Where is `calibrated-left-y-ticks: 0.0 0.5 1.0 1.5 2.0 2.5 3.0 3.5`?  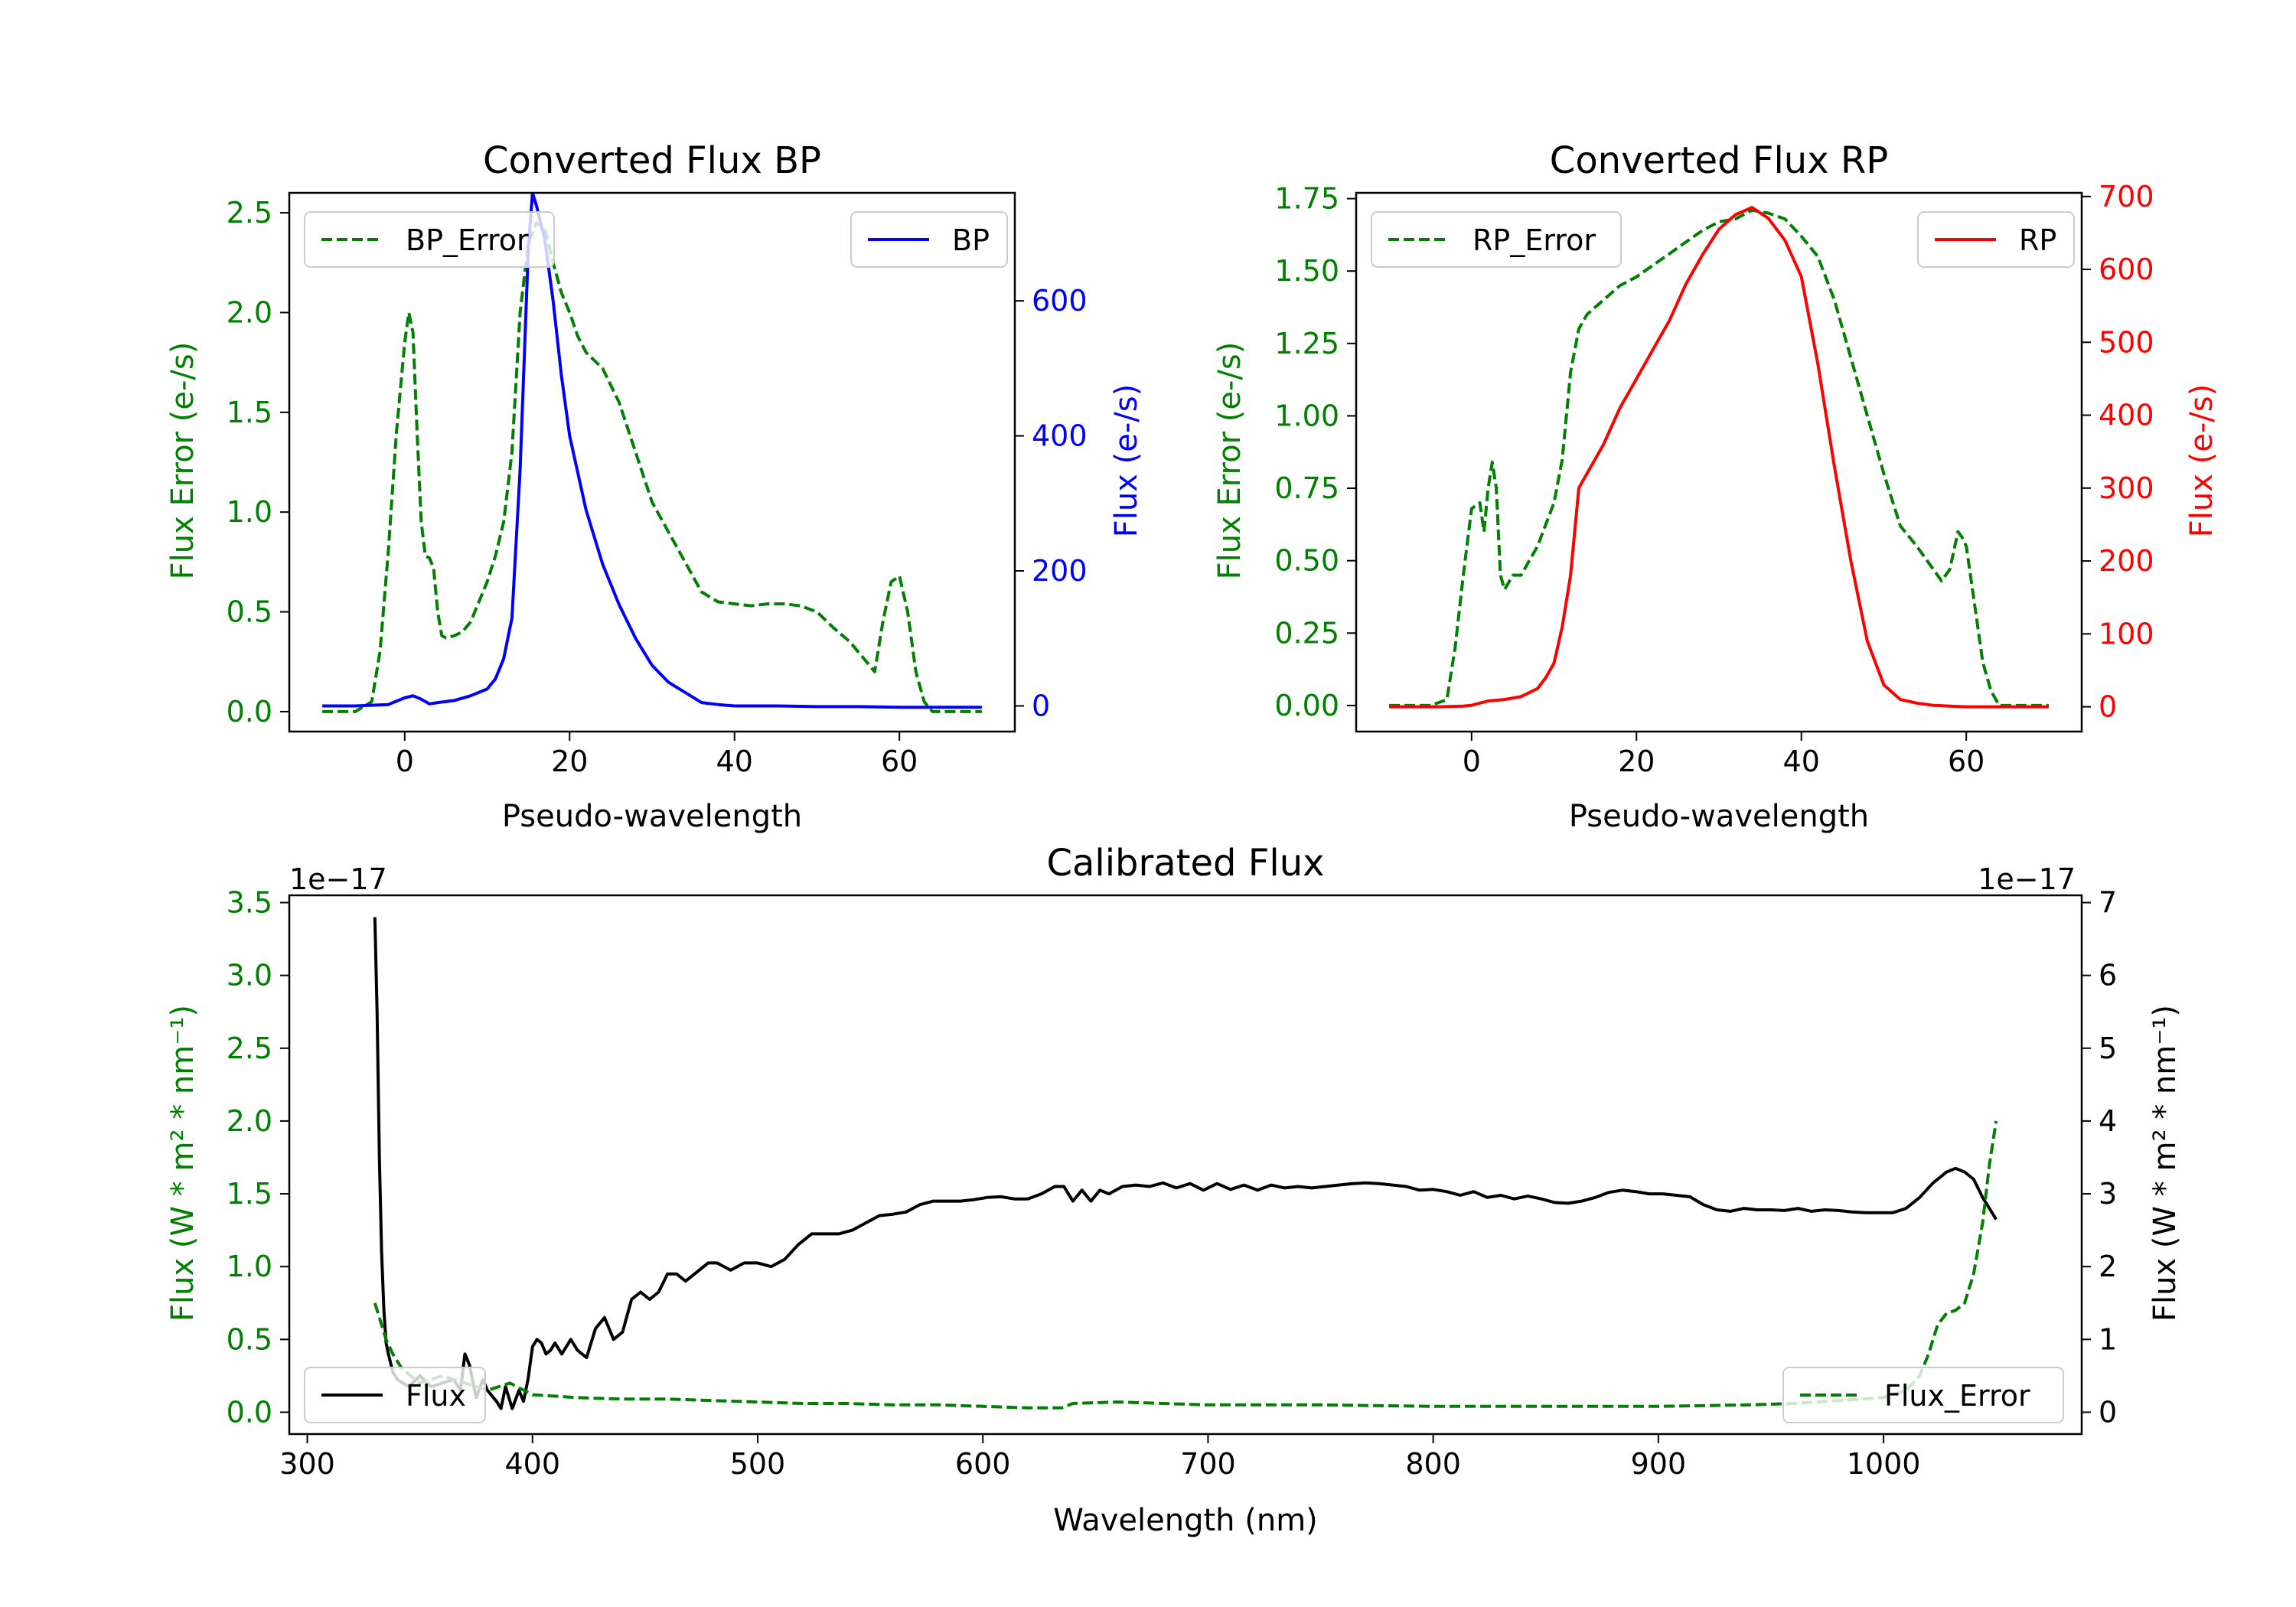
calibrated-left-y-ticks: 0.0 0.5 1.0 1.5 2.0 2.5 3.0 3.5 is located at coordinates (258, 1157).